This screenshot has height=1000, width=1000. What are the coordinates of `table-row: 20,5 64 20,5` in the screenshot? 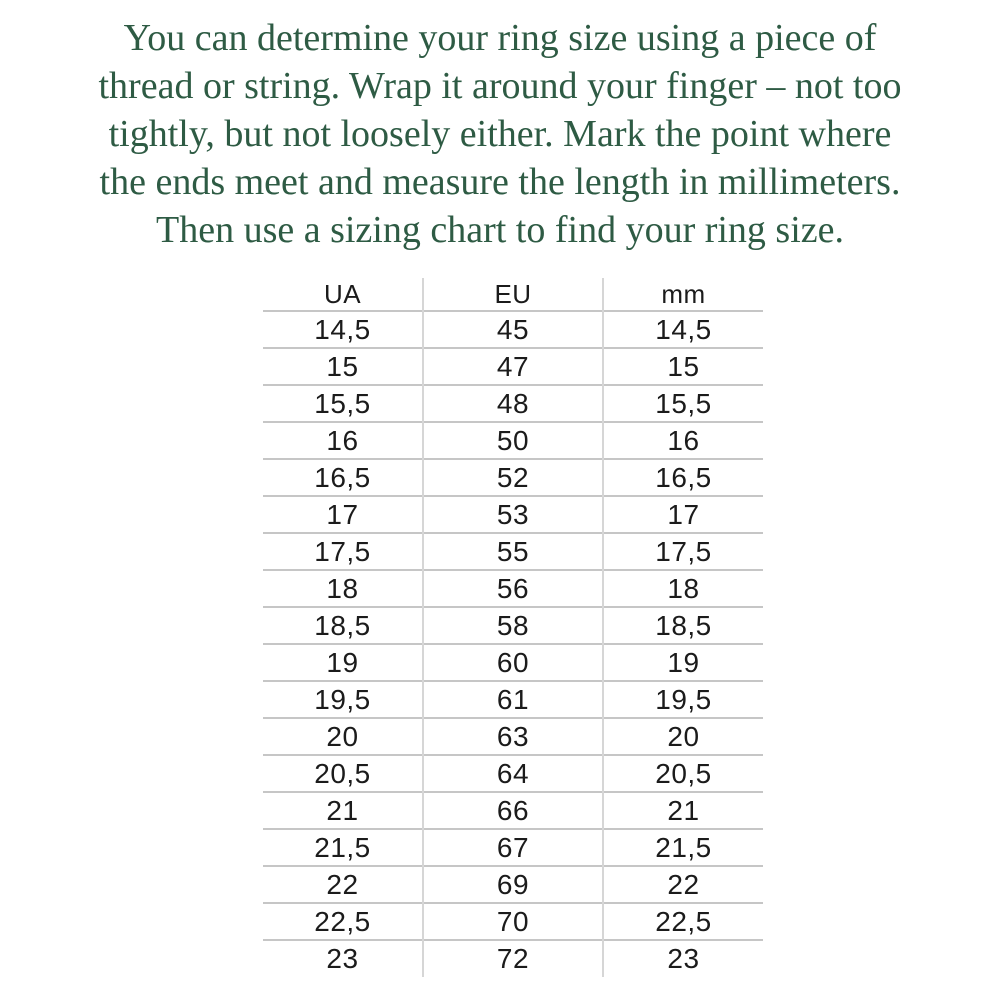 It's located at (513, 773).